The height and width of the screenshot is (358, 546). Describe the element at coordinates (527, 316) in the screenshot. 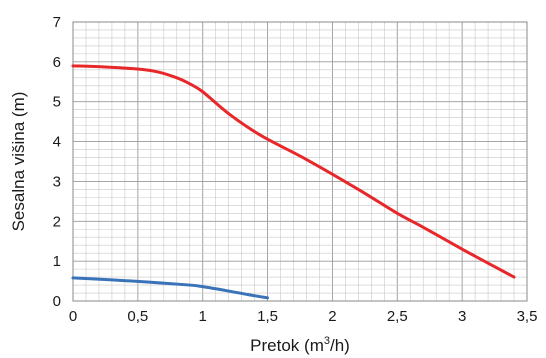

I see `x-tick-label: 3,5` at that location.